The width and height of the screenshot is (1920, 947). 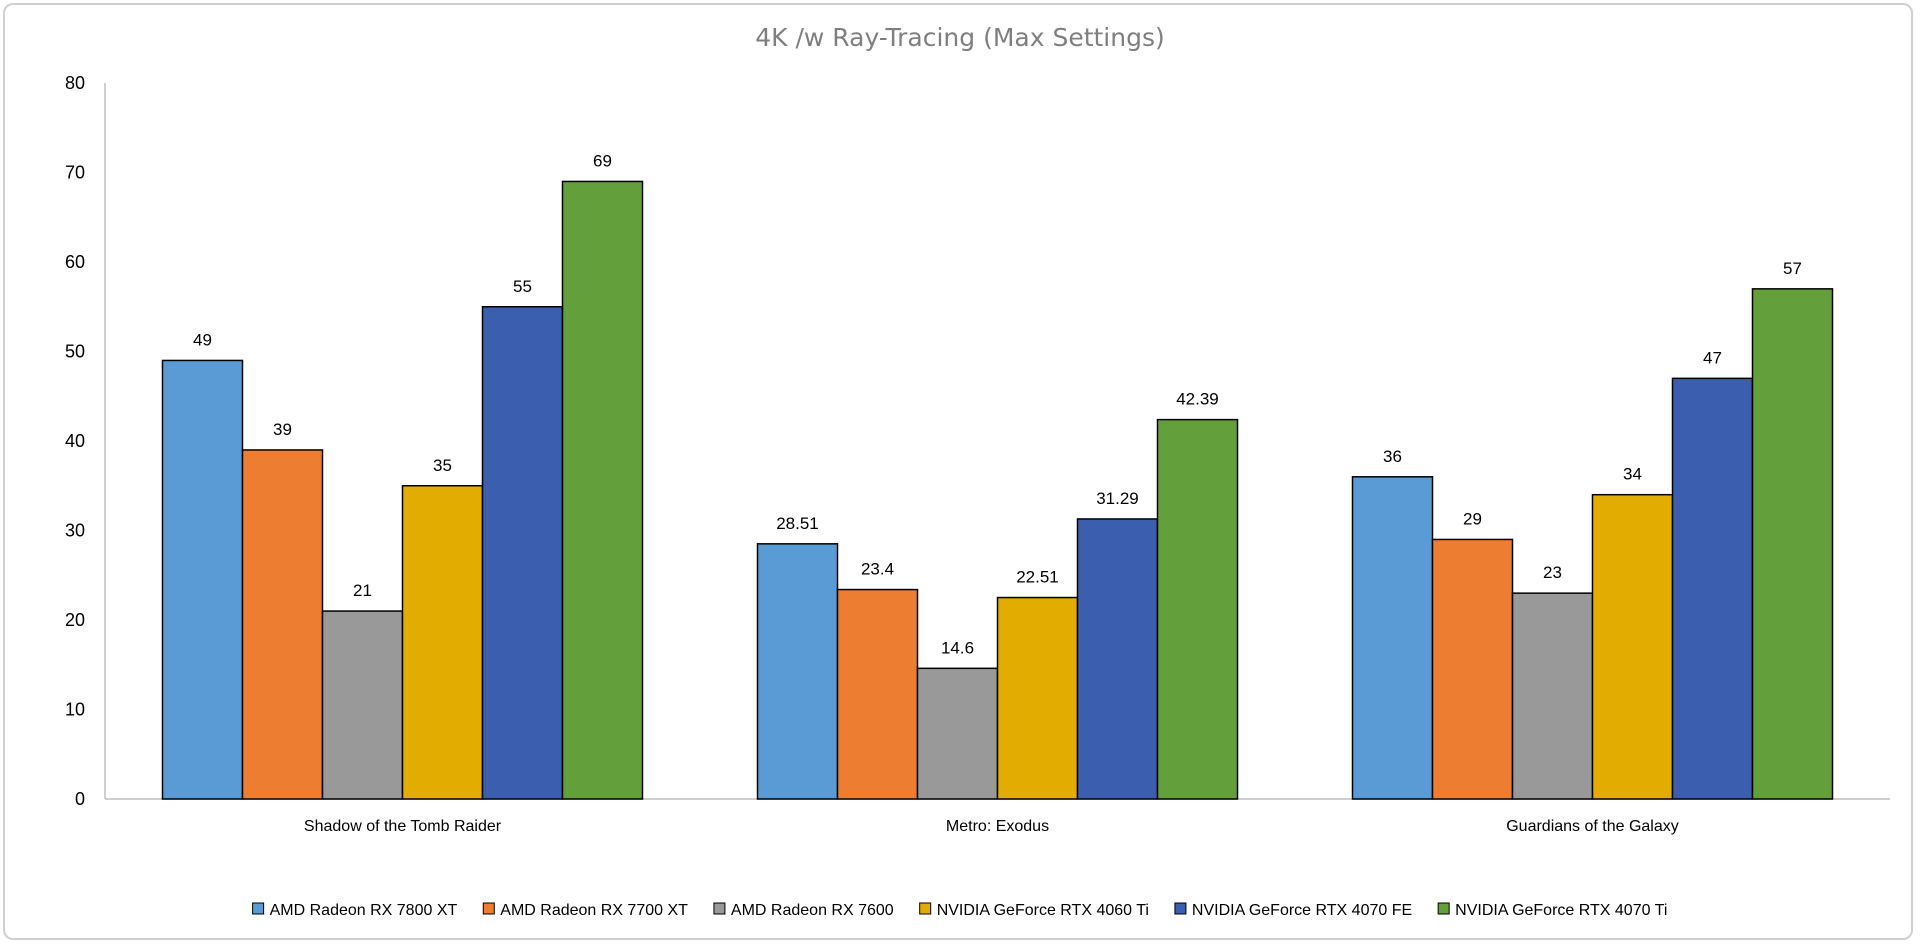 What do you see at coordinates (1037, 577) in the screenshot?
I see `bar-value-label: 22.51` at bounding box center [1037, 577].